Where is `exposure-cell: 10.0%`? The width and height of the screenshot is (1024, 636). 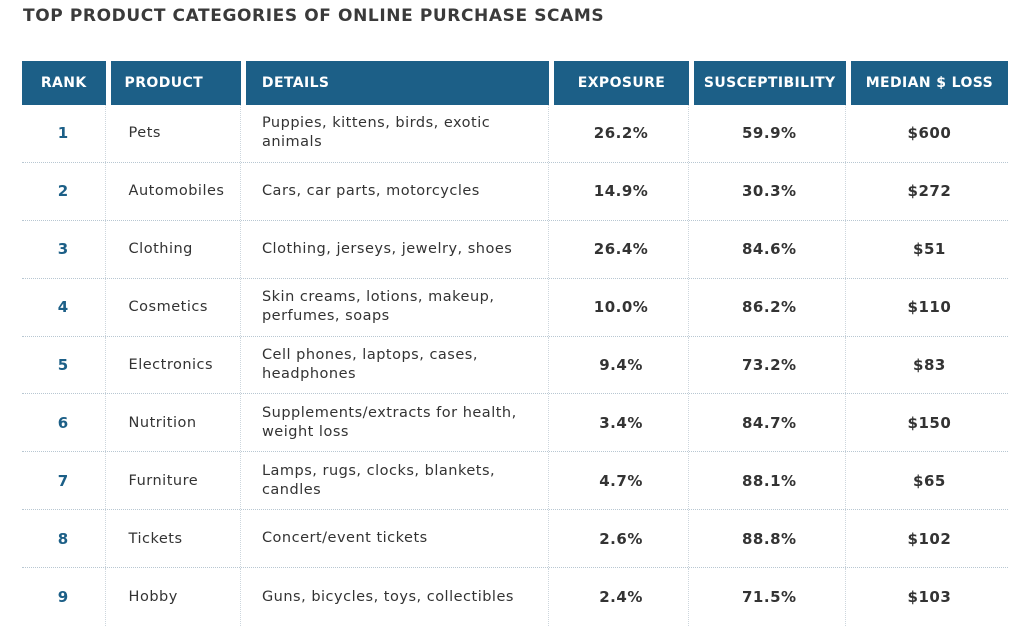
exposure-cell: 10.0% is located at coordinates (621, 307).